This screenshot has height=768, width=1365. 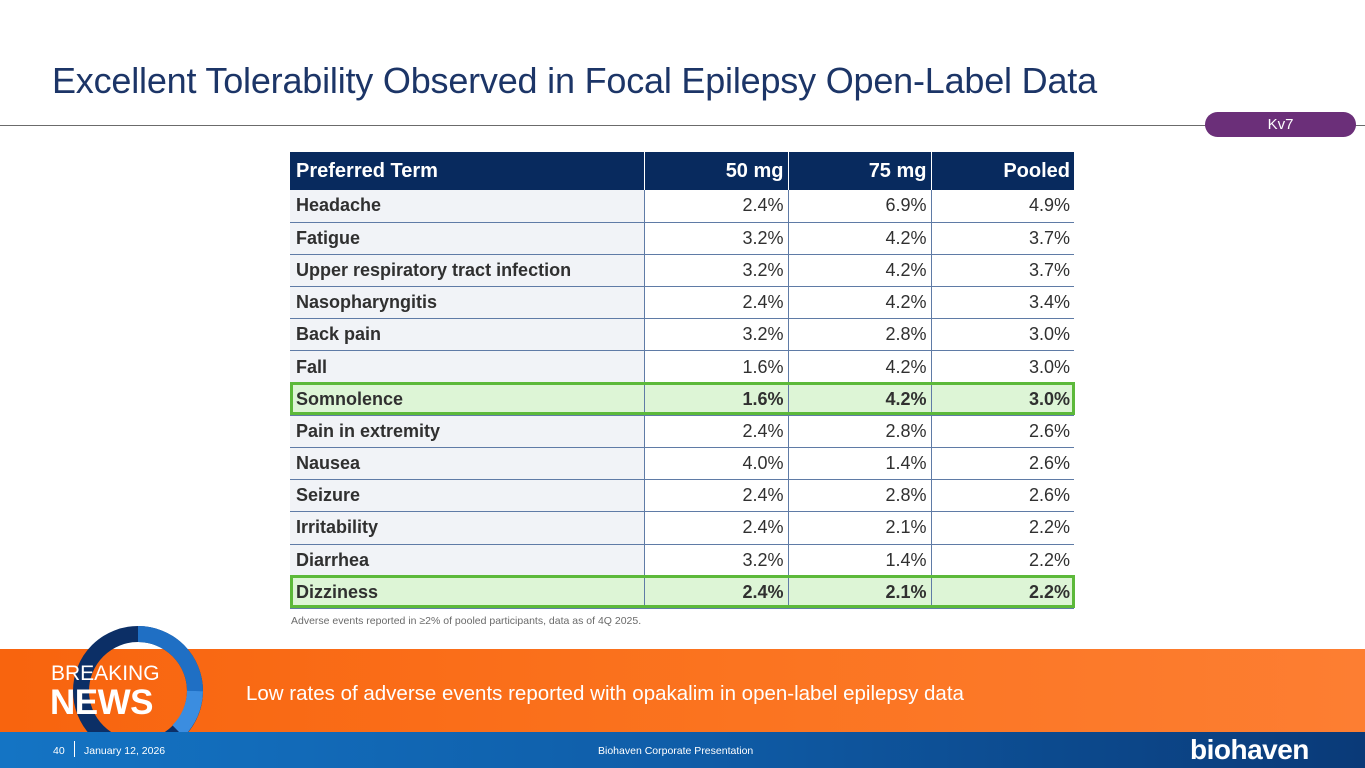 I want to click on page-number: 40, so click(x=59, y=751).